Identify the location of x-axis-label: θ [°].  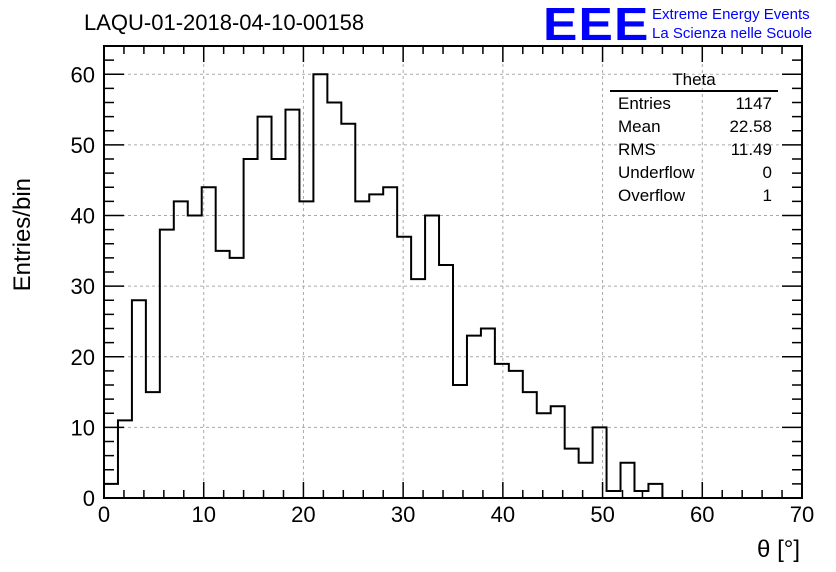
(778, 549).